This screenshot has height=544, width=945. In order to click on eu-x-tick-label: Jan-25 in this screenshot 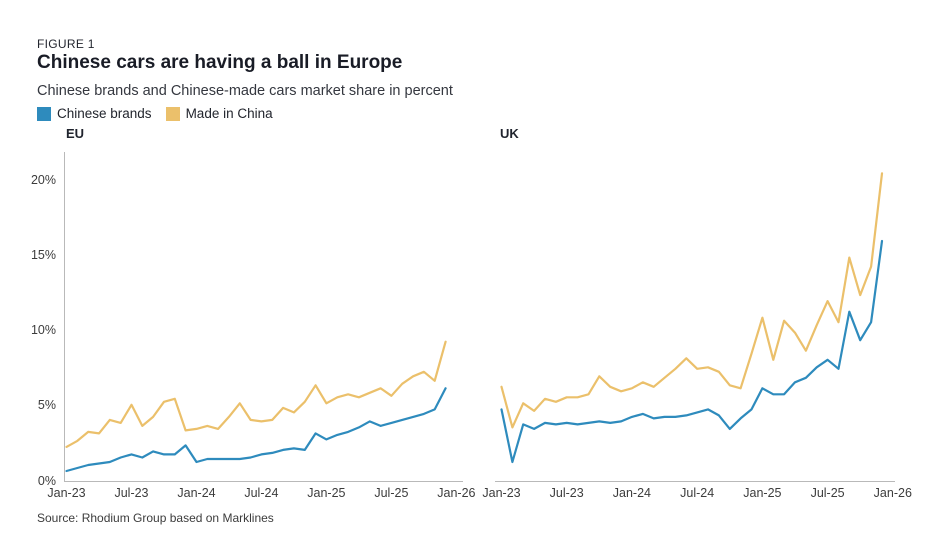, I will do `click(326, 493)`.